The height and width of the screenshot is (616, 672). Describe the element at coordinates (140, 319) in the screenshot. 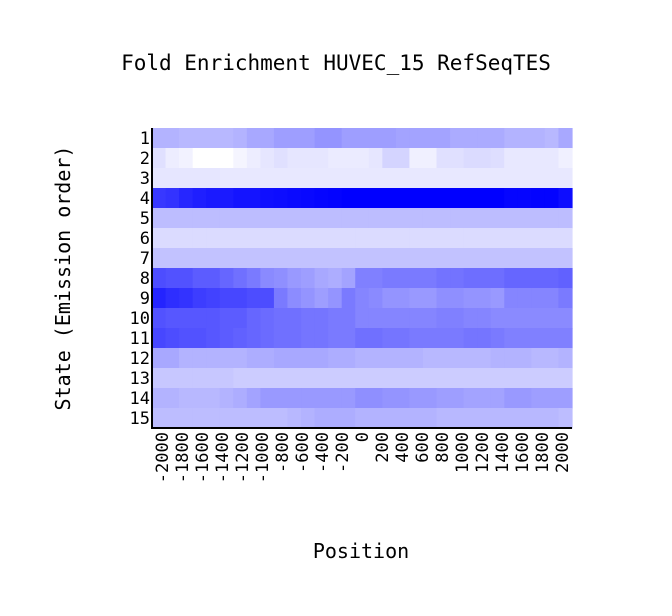

I see `y-tick-label: 10` at that location.